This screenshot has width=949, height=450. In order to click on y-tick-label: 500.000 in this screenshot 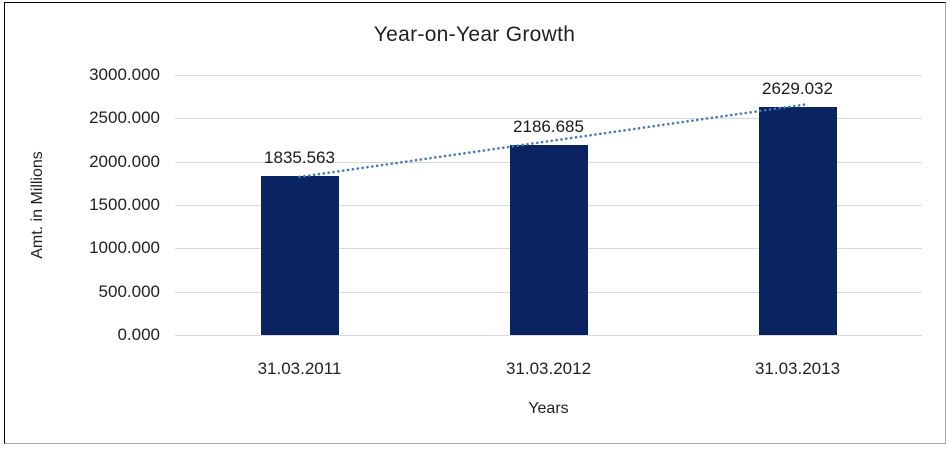, I will do `click(129, 291)`.